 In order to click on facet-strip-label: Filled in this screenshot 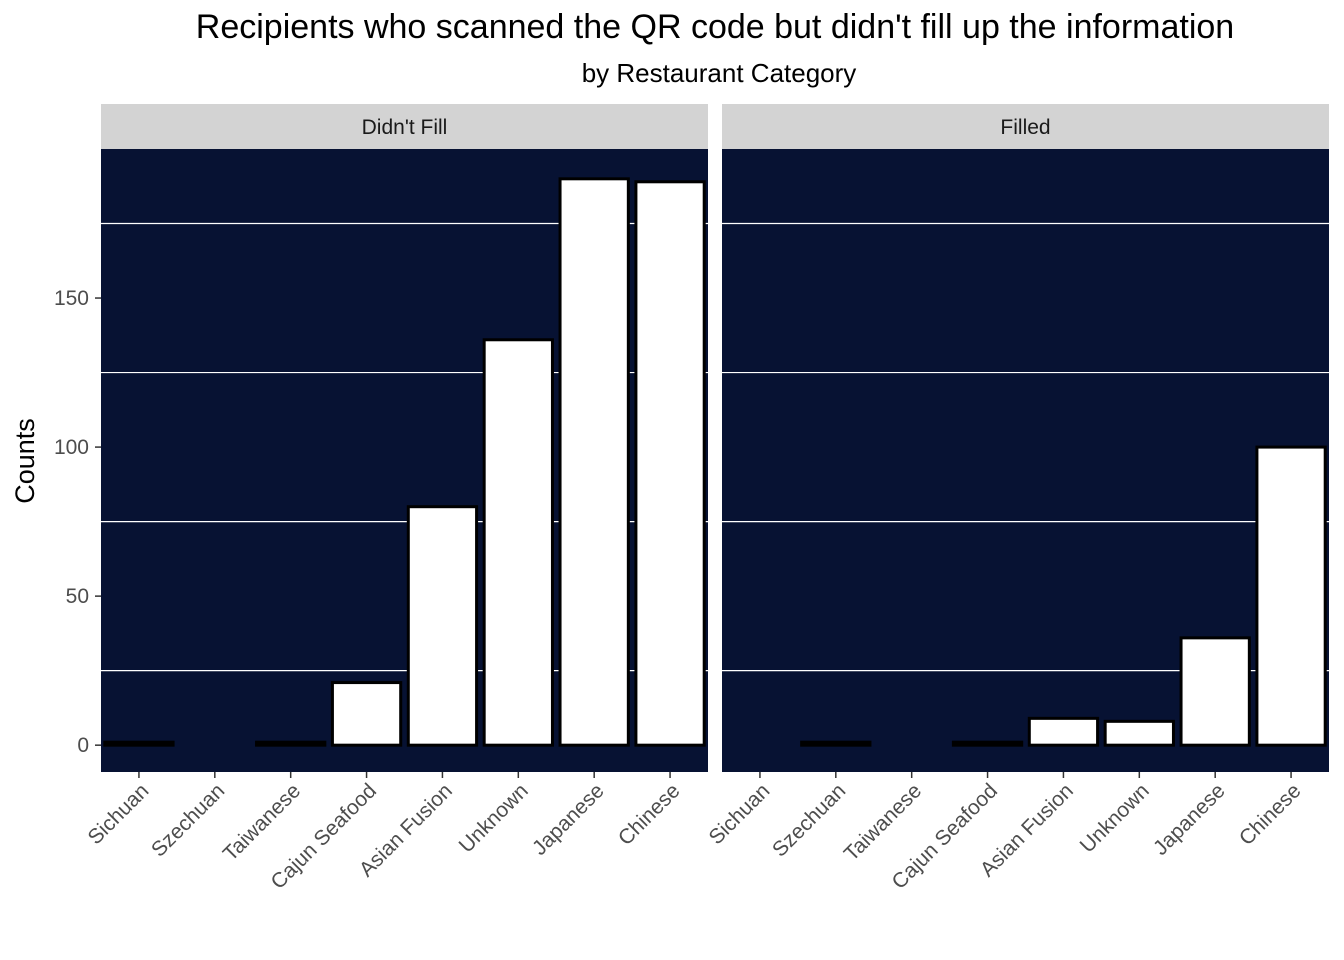, I will do `click(1025, 127)`.